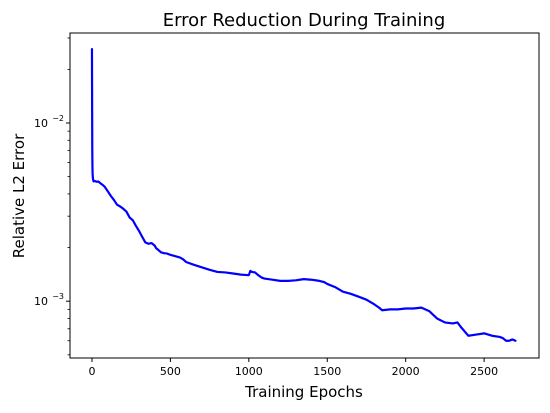  Describe the element at coordinates (49, 300) in the screenshot. I see `y-tick-label: 10 −3` at that location.